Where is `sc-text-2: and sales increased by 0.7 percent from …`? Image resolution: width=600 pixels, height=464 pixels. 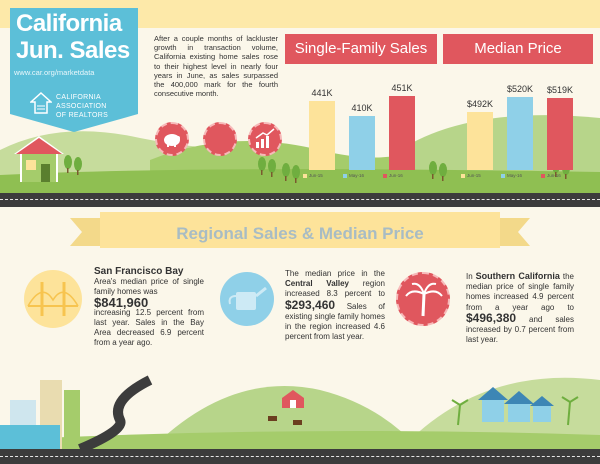 sc-text-2: and sales increased by 0.7 percent from … is located at coordinates (520, 329).